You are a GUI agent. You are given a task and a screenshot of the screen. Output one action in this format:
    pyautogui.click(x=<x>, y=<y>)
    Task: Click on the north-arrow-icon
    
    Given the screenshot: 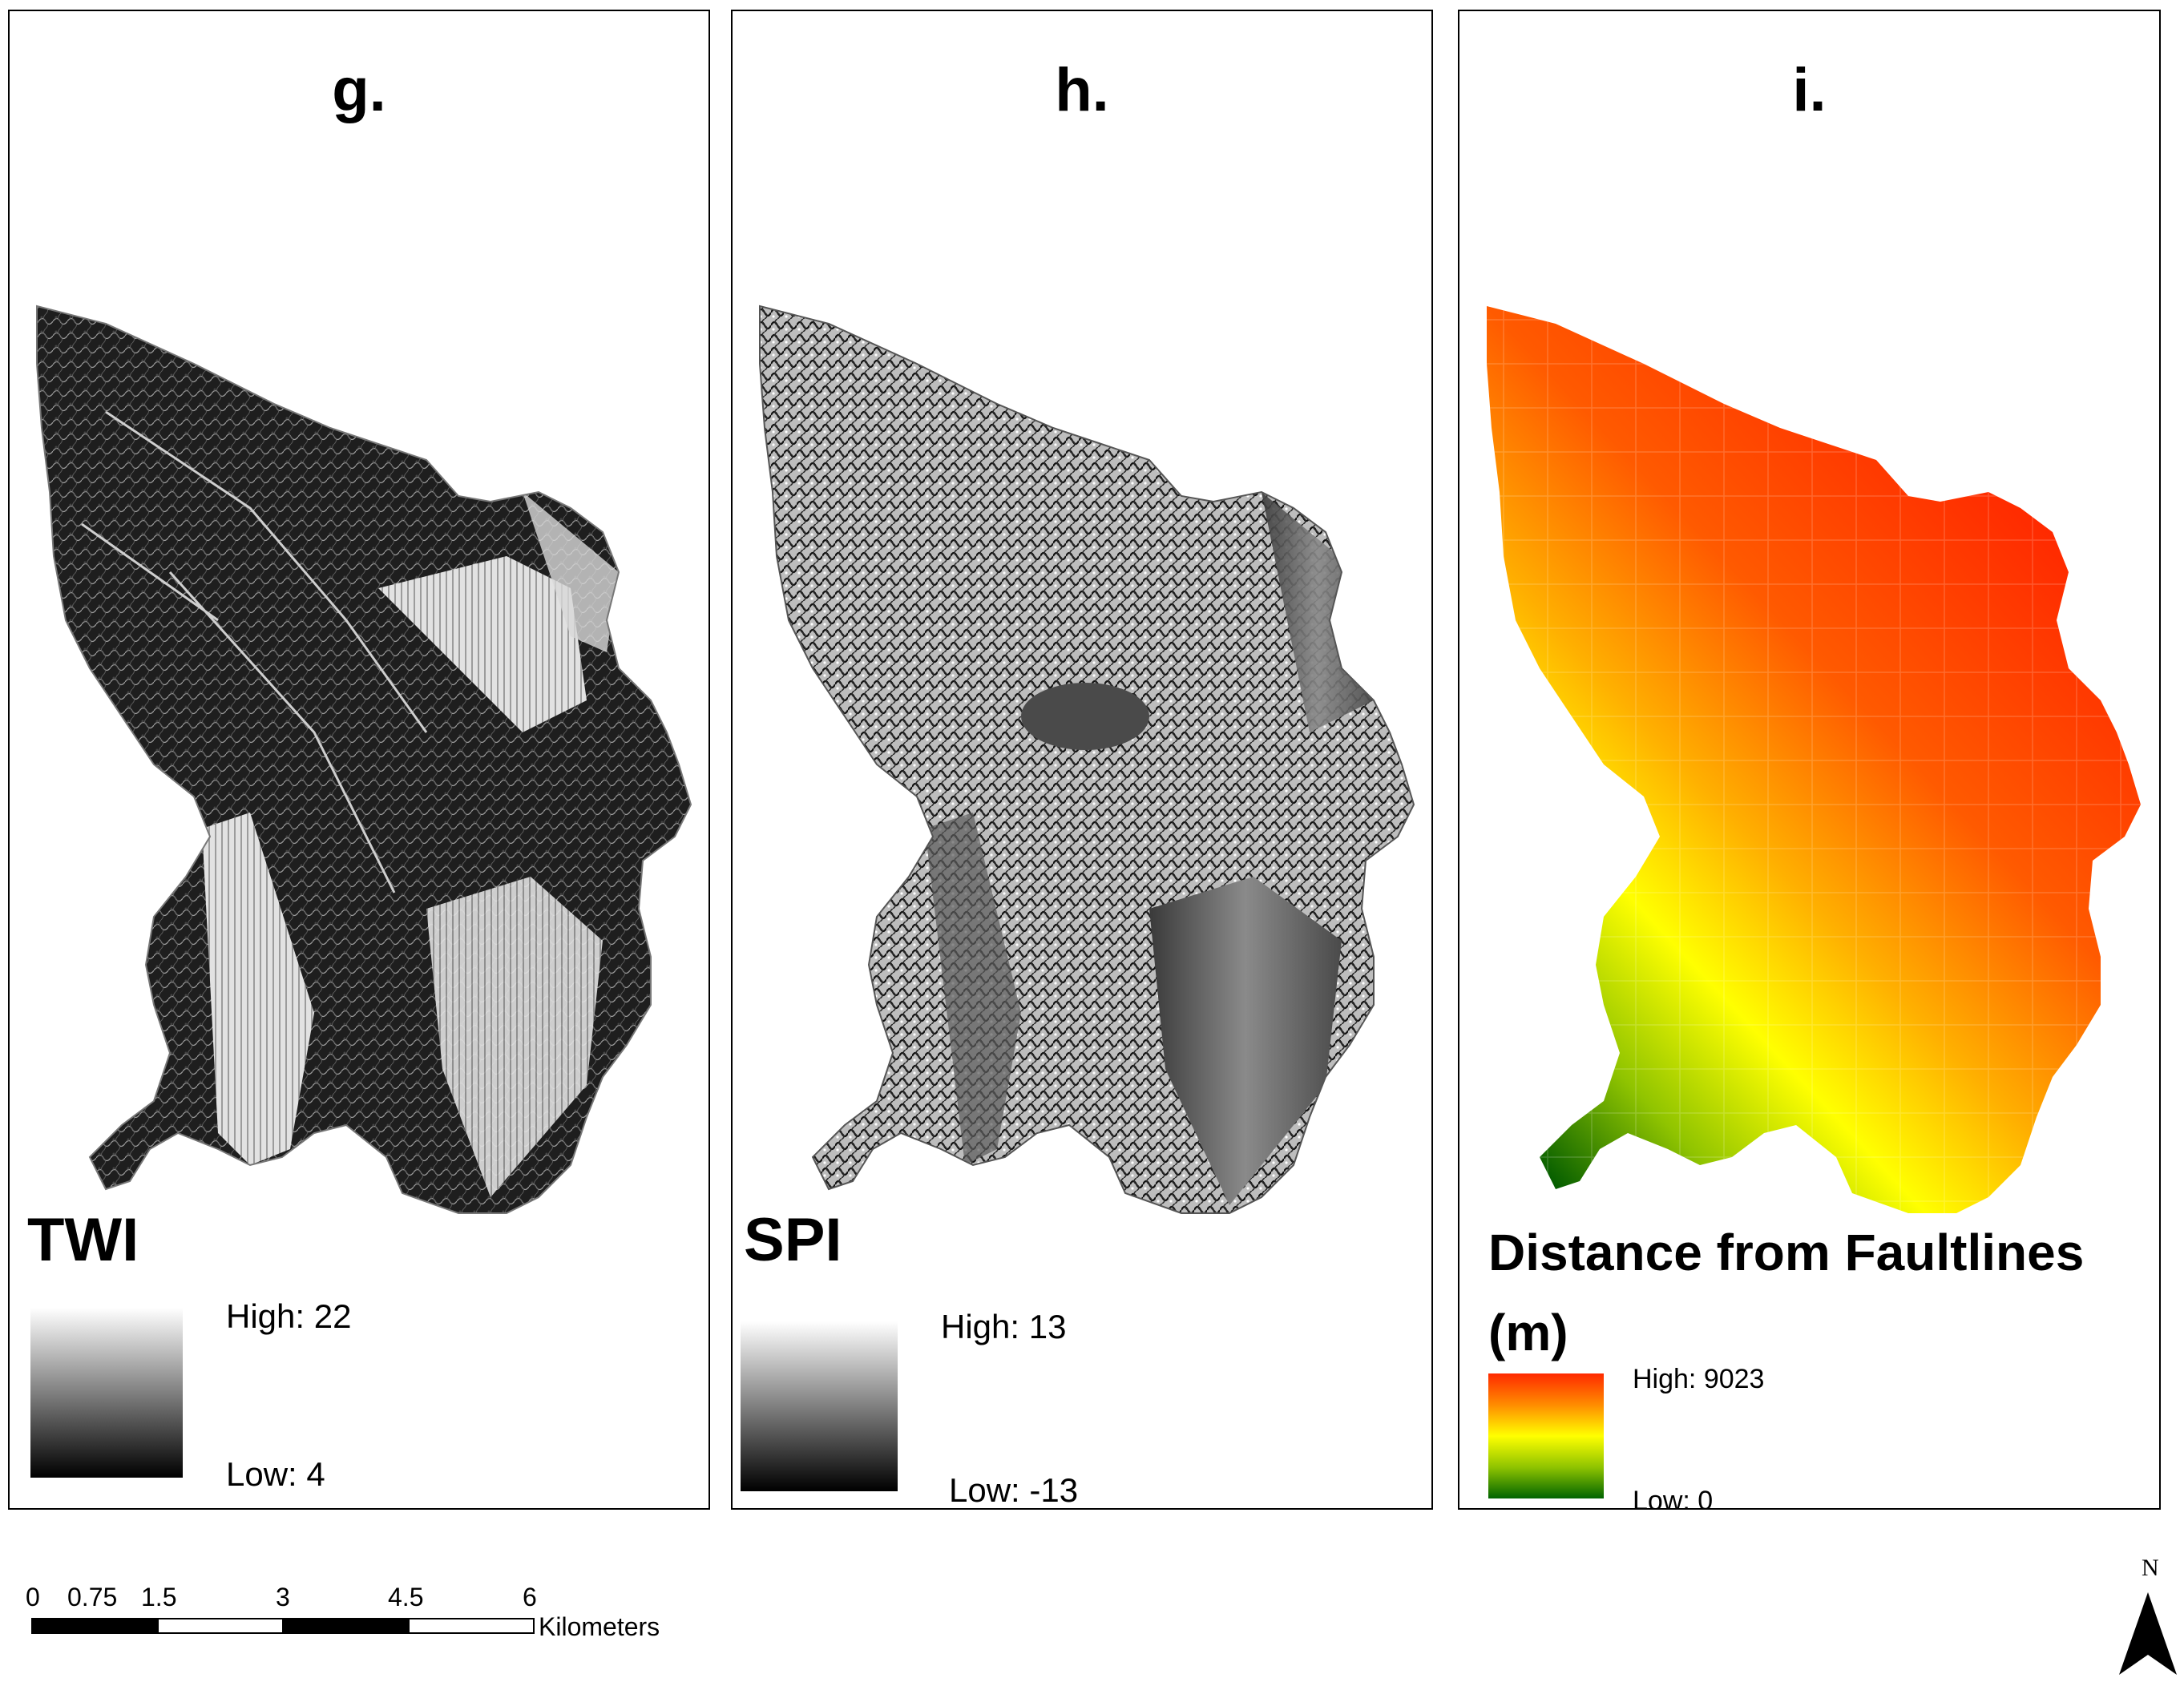 What is the action you would take?
    pyautogui.click(x=2148, y=1633)
    